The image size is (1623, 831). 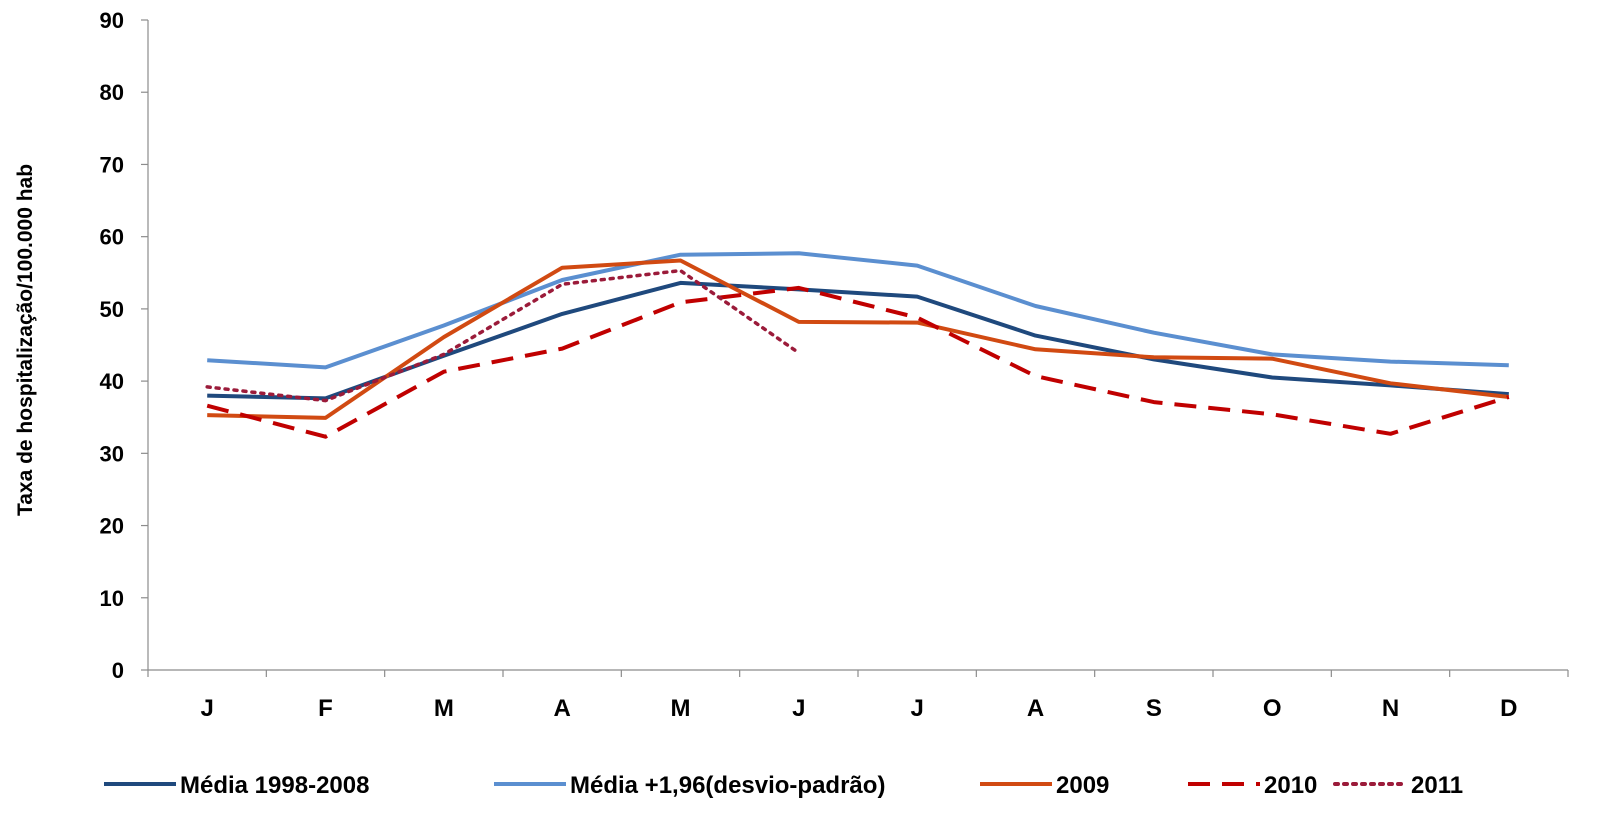 I want to click on y-tick-label: 50, so click(x=112, y=309).